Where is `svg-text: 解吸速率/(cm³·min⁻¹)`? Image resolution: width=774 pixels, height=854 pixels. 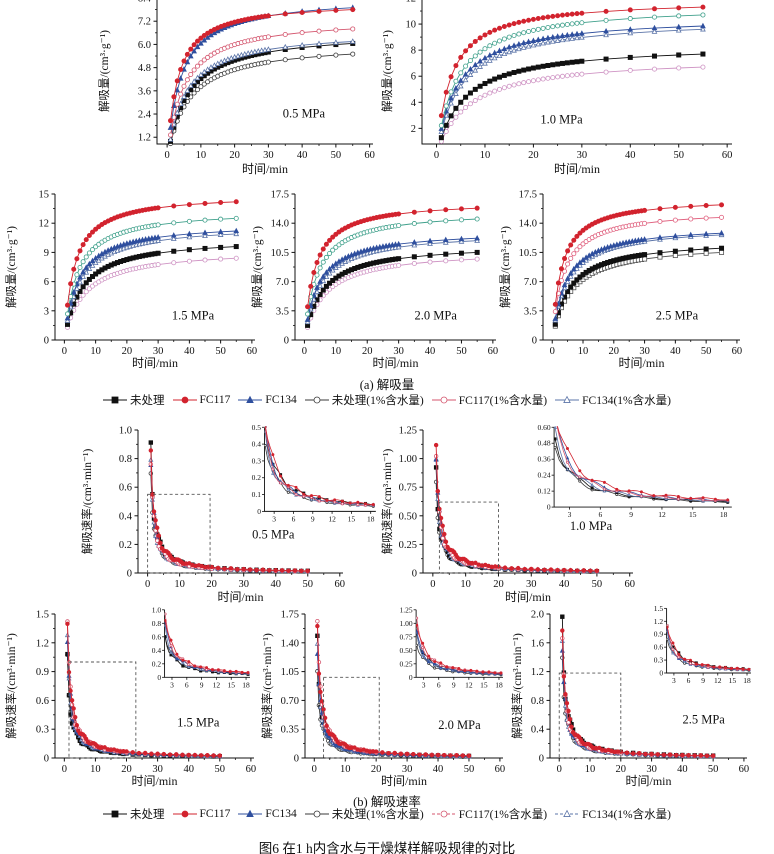 svg-text: 解吸速率/(cm³·min⁻¹) is located at coordinates (87, 502).